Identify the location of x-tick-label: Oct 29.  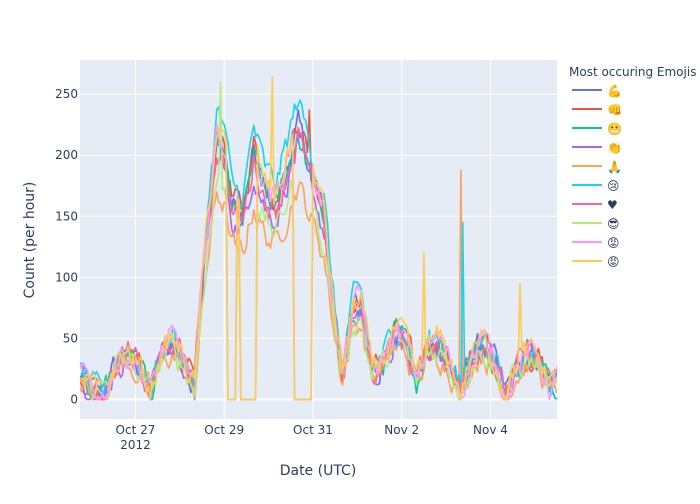
(224, 430).